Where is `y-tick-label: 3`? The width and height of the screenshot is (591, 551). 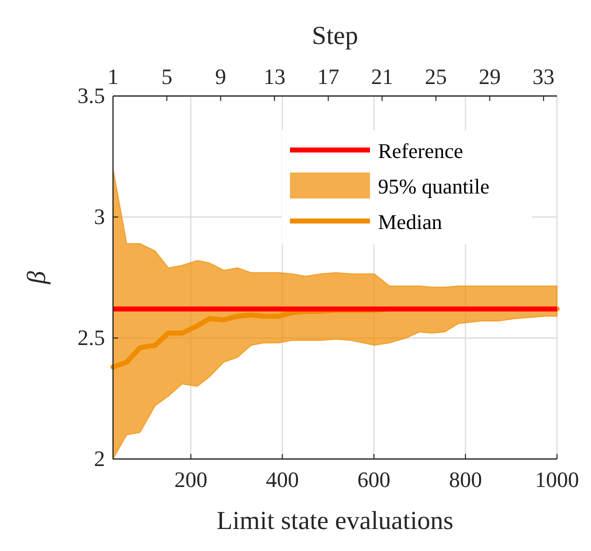 y-tick-label: 3 is located at coordinates (99, 216).